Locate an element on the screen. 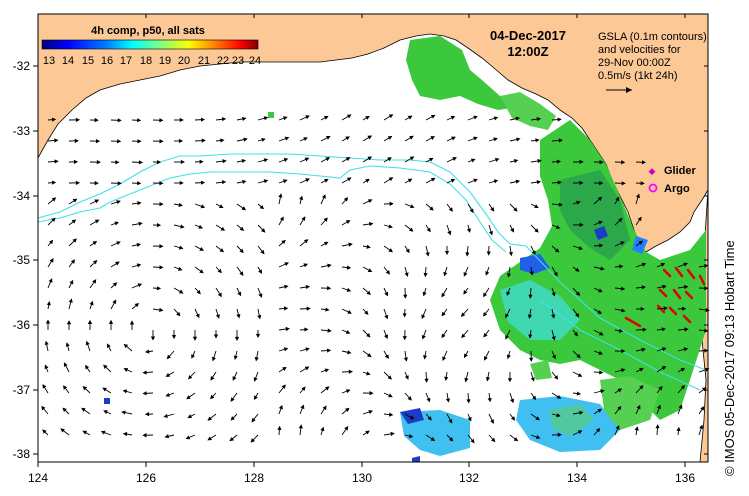  lon-label: 128 is located at coordinates (254, 478).